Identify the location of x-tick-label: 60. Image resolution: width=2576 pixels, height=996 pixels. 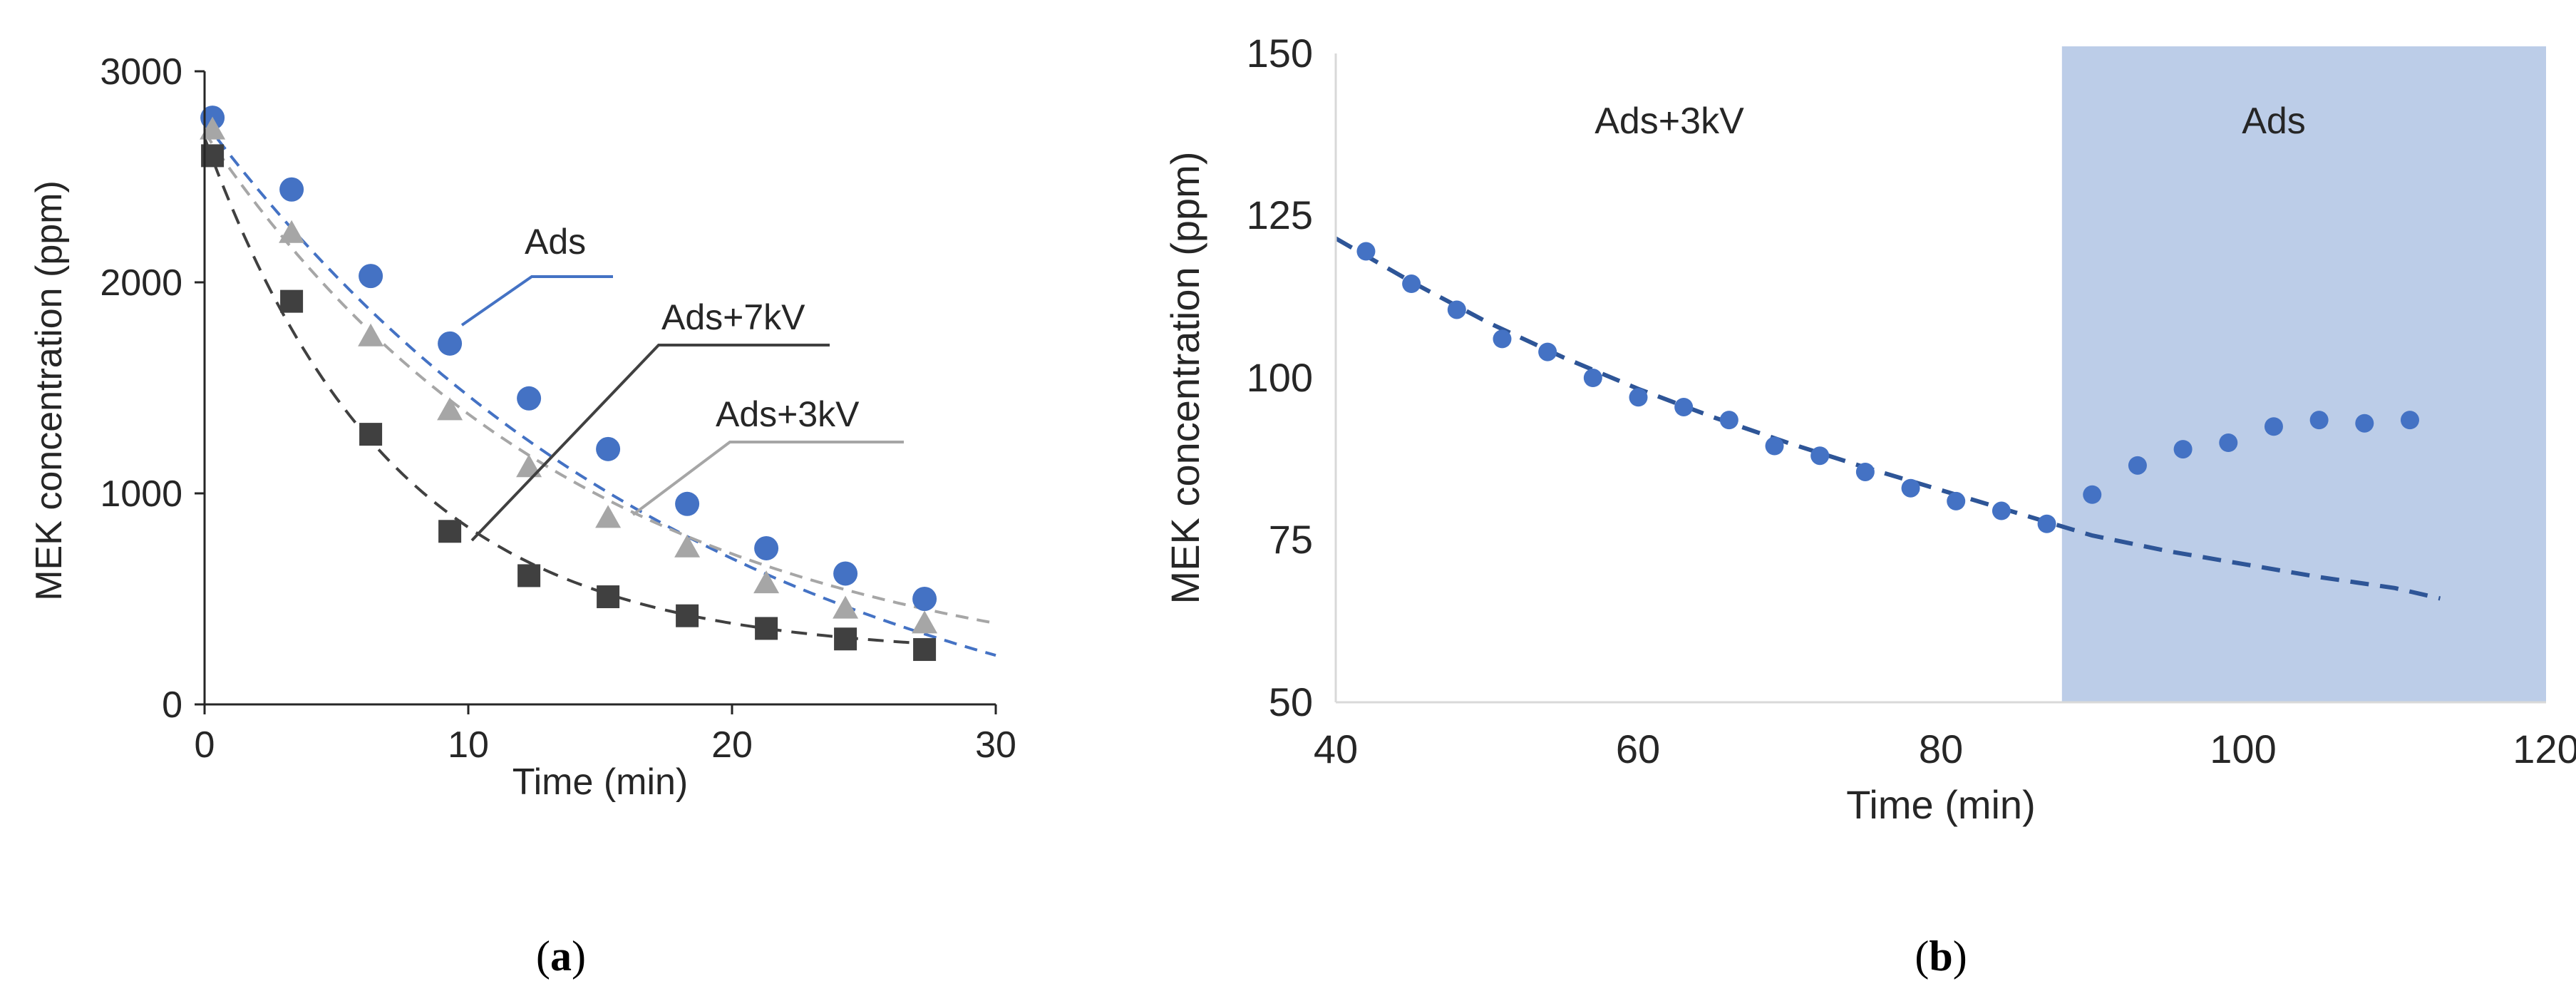
(1638, 749).